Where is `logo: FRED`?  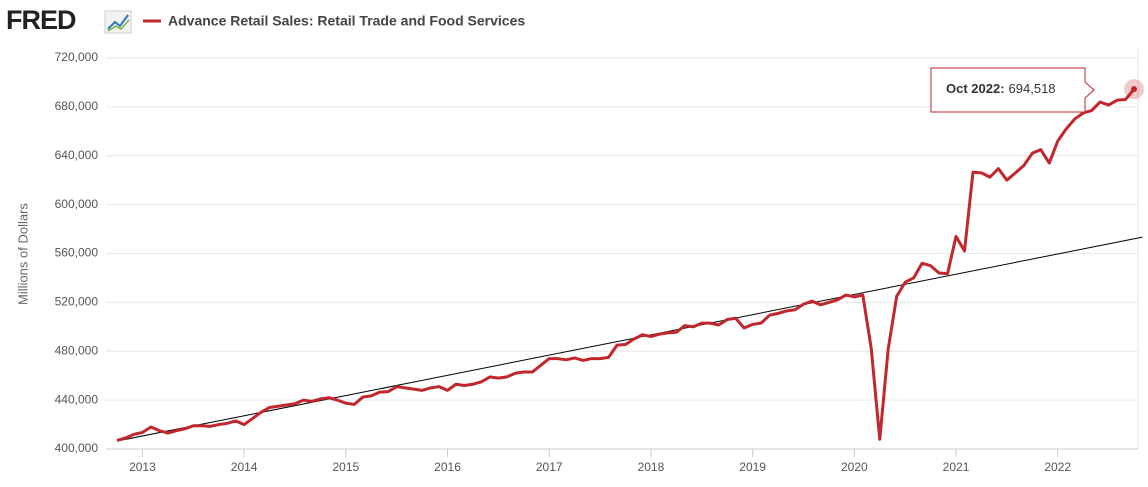 logo: FRED is located at coordinates (41, 20).